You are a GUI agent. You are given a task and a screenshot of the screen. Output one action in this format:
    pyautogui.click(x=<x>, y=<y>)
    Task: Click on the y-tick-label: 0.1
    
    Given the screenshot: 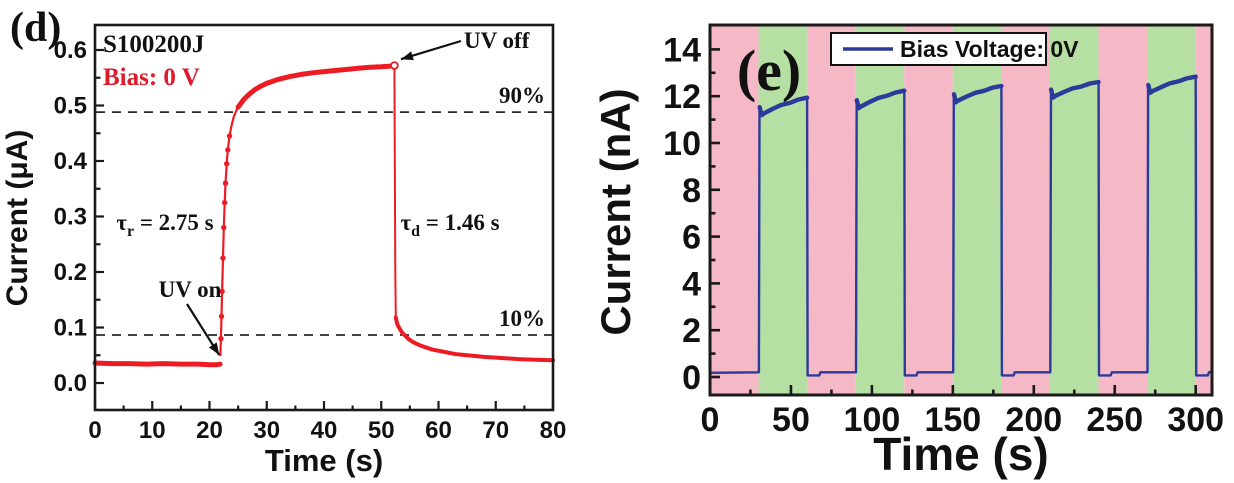 What is the action you would take?
    pyautogui.click(x=70, y=328)
    